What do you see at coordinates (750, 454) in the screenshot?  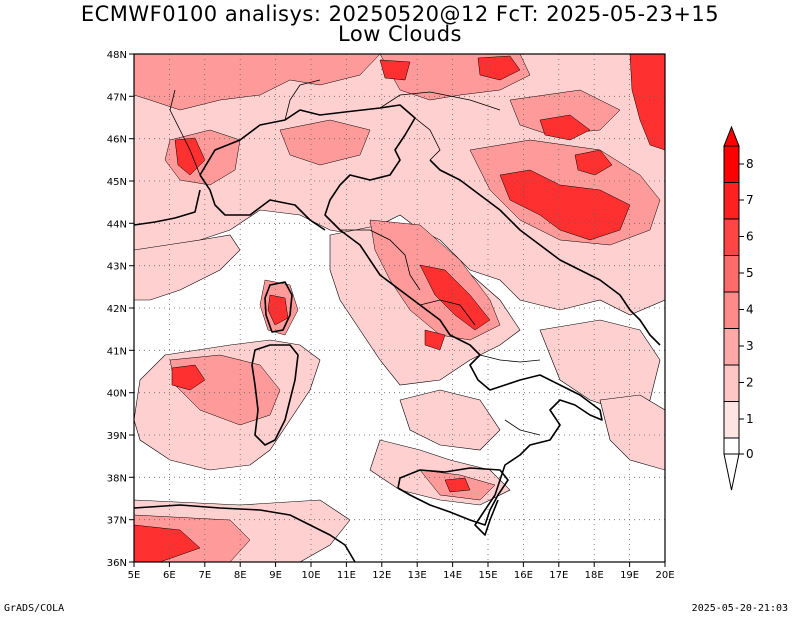 I see `colorbar-label: 0` at bounding box center [750, 454].